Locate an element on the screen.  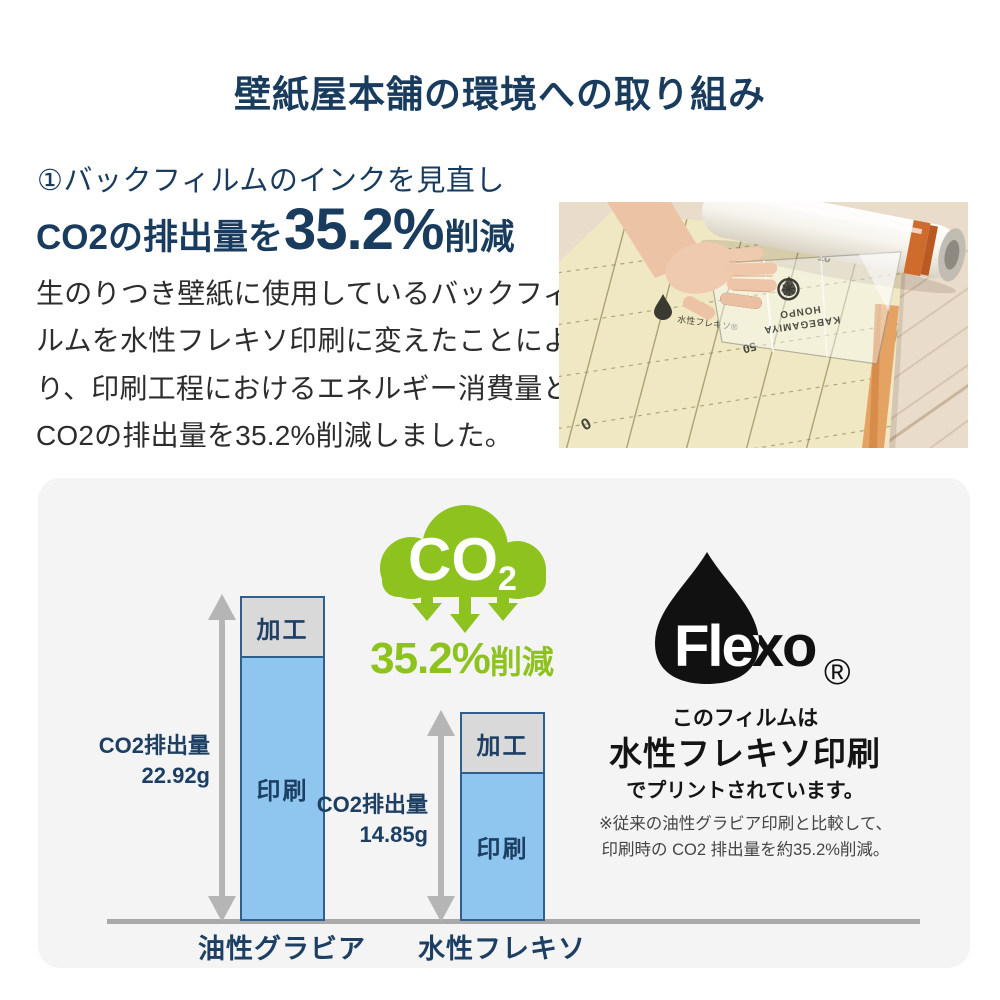
wallpaper-sheet is located at coordinates (731, 330).